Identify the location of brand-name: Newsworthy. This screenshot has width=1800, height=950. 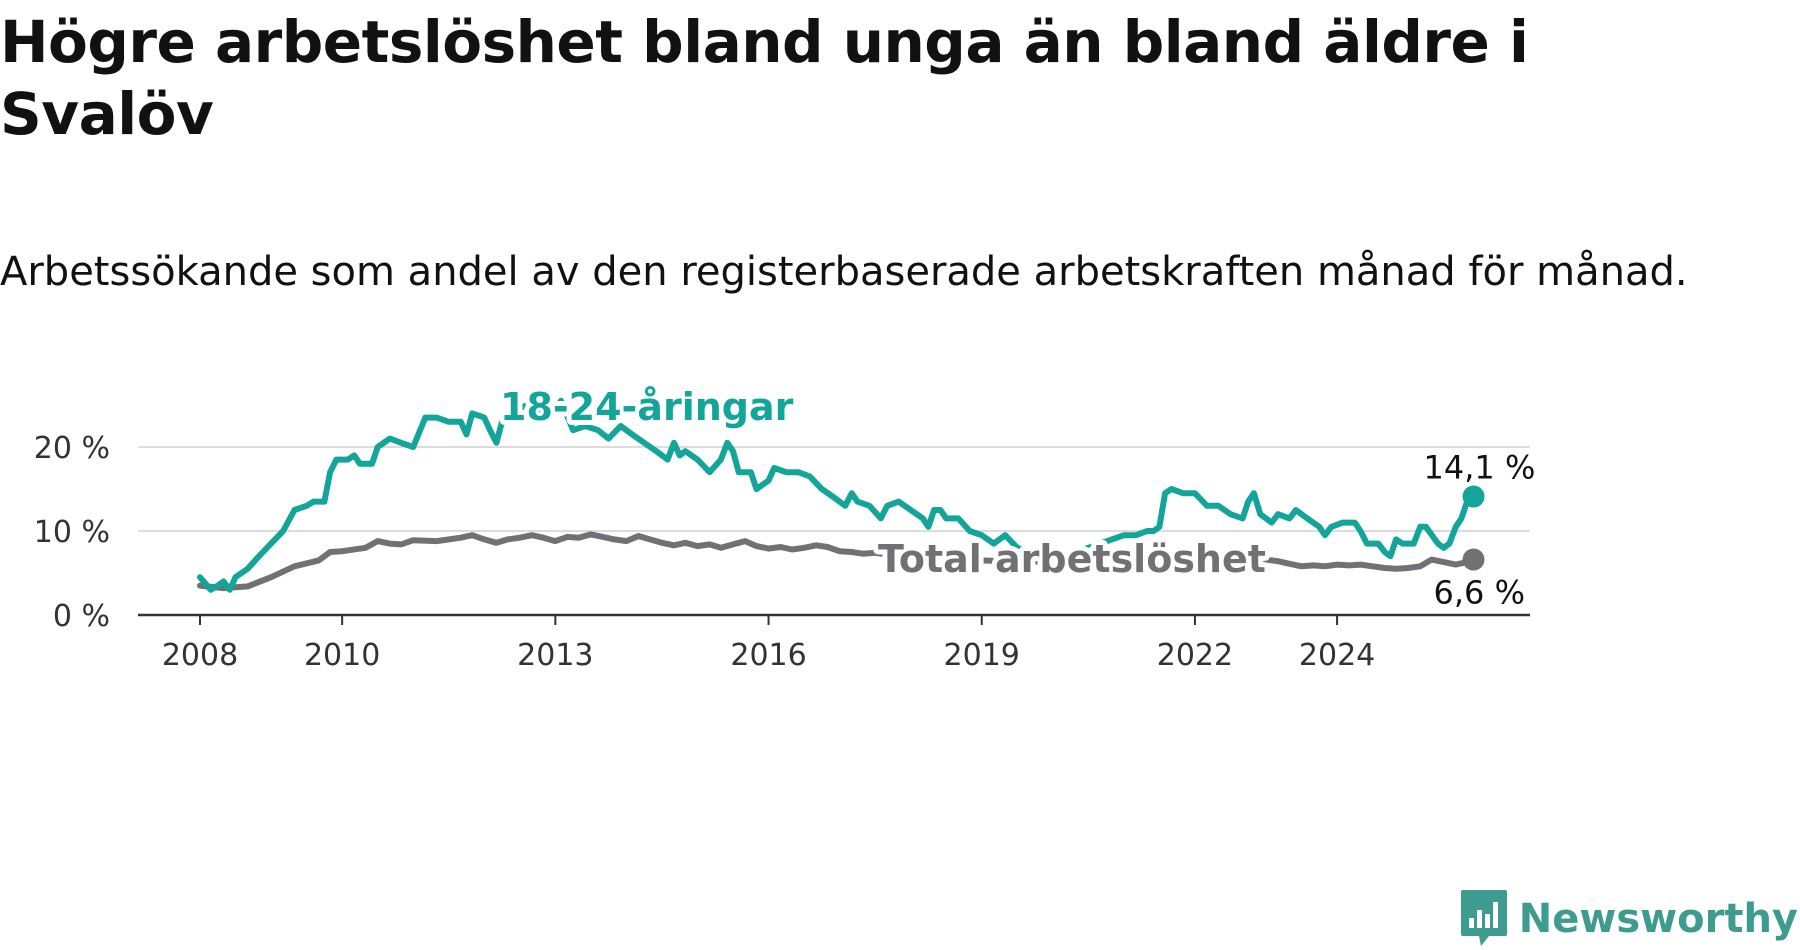
(1658, 919).